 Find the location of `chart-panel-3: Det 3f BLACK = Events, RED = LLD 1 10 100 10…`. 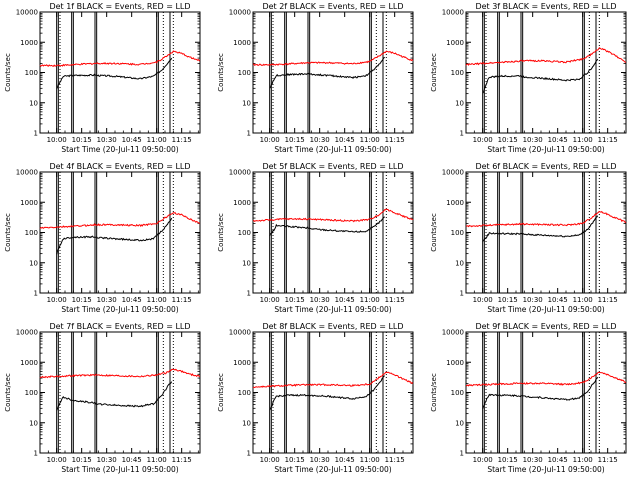

chart-panel-3: Det 3f BLACK = Events, RED = LLD 1 10 100 10… is located at coordinates (528, 78).